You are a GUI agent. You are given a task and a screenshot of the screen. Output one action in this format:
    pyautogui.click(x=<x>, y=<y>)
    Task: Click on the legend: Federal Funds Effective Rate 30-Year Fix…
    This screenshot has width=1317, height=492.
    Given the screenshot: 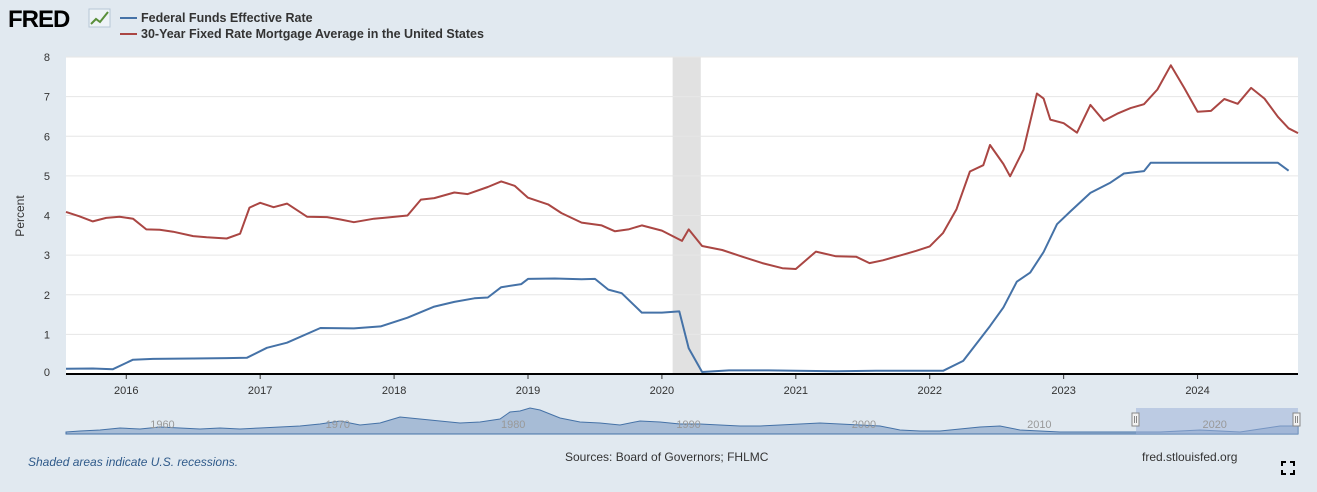 What is the action you would take?
    pyautogui.click(x=302, y=26)
    